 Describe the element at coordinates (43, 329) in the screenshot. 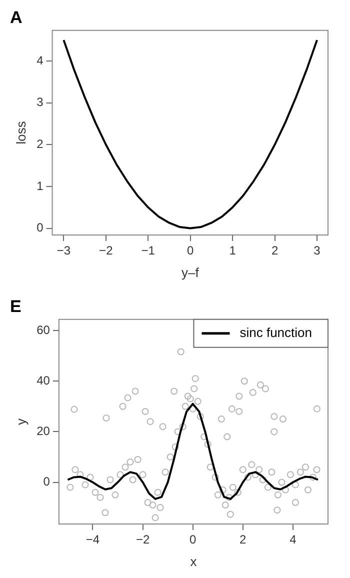

I see `y-tick-label: 60` at that location.